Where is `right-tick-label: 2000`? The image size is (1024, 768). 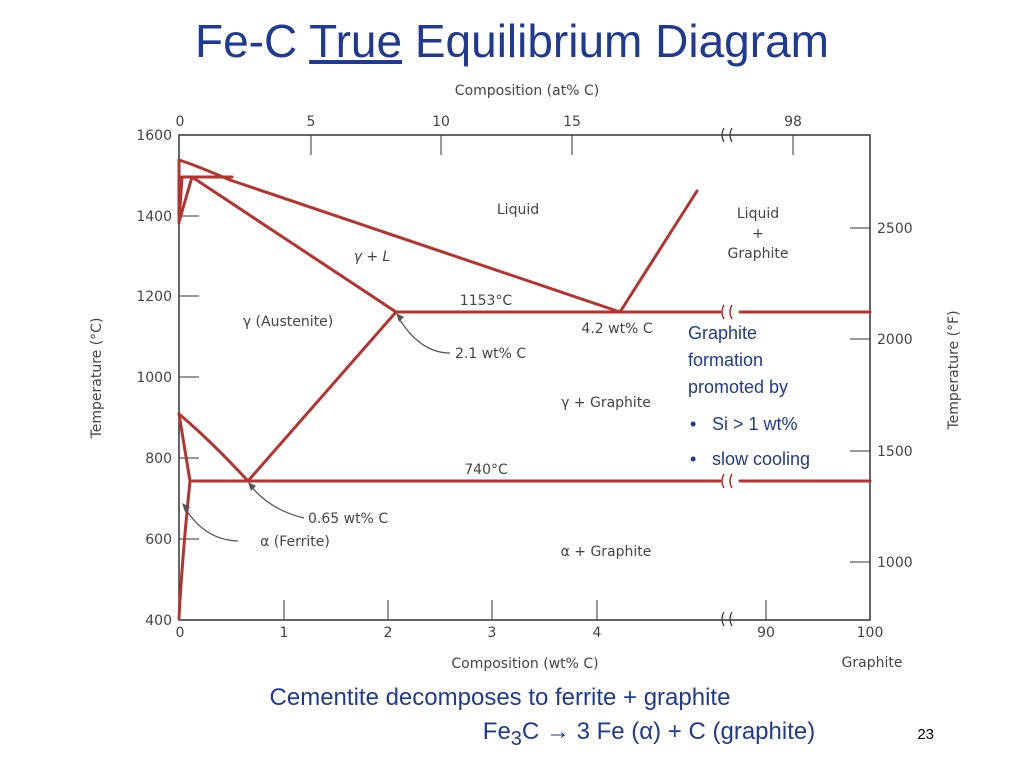
right-tick-label: 2000 is located at coordinates (895, 340).